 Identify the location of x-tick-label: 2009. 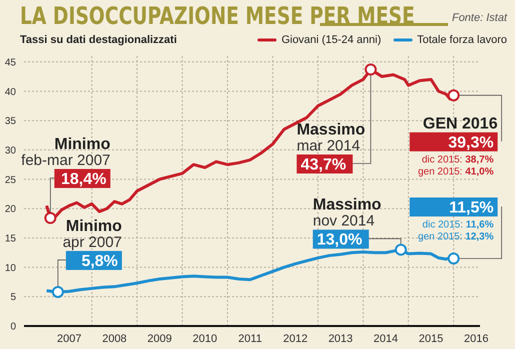
(159, 338).